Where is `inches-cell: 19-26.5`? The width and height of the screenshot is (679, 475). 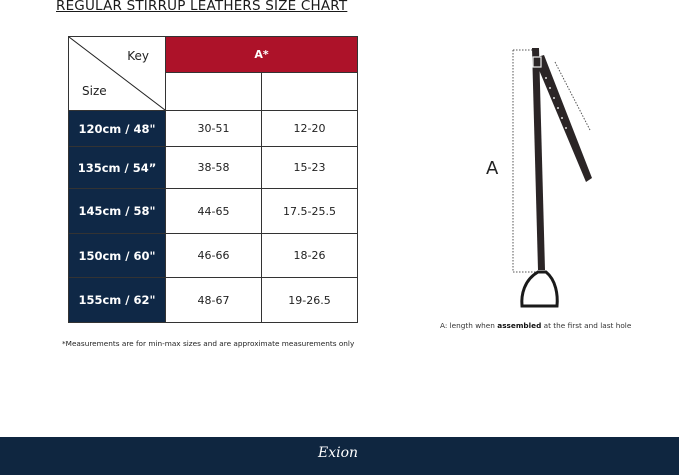
inches-cell: 19-26.5 is located at coordinates (309, 300).